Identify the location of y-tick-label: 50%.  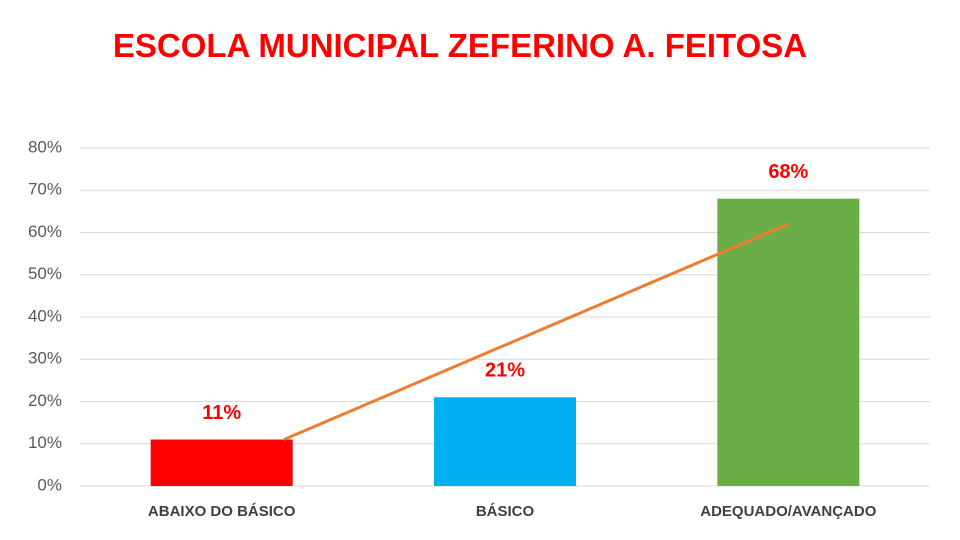
(45, 273).